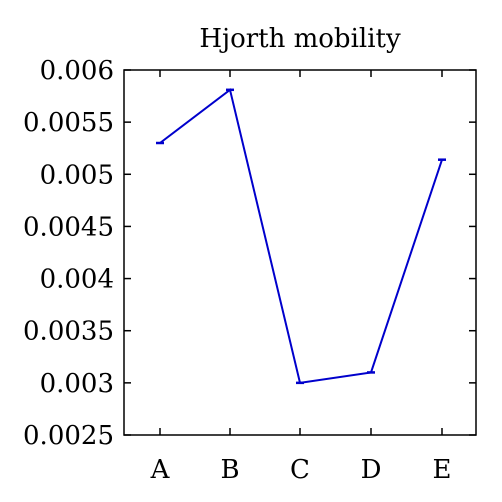 Image resolution: width=502 pixels, height=502 pixels. What do you see at coordinates (68, 227) in the screenshot?
I see `y-tick-label: 0.0045` at bounding box center [68, 227].